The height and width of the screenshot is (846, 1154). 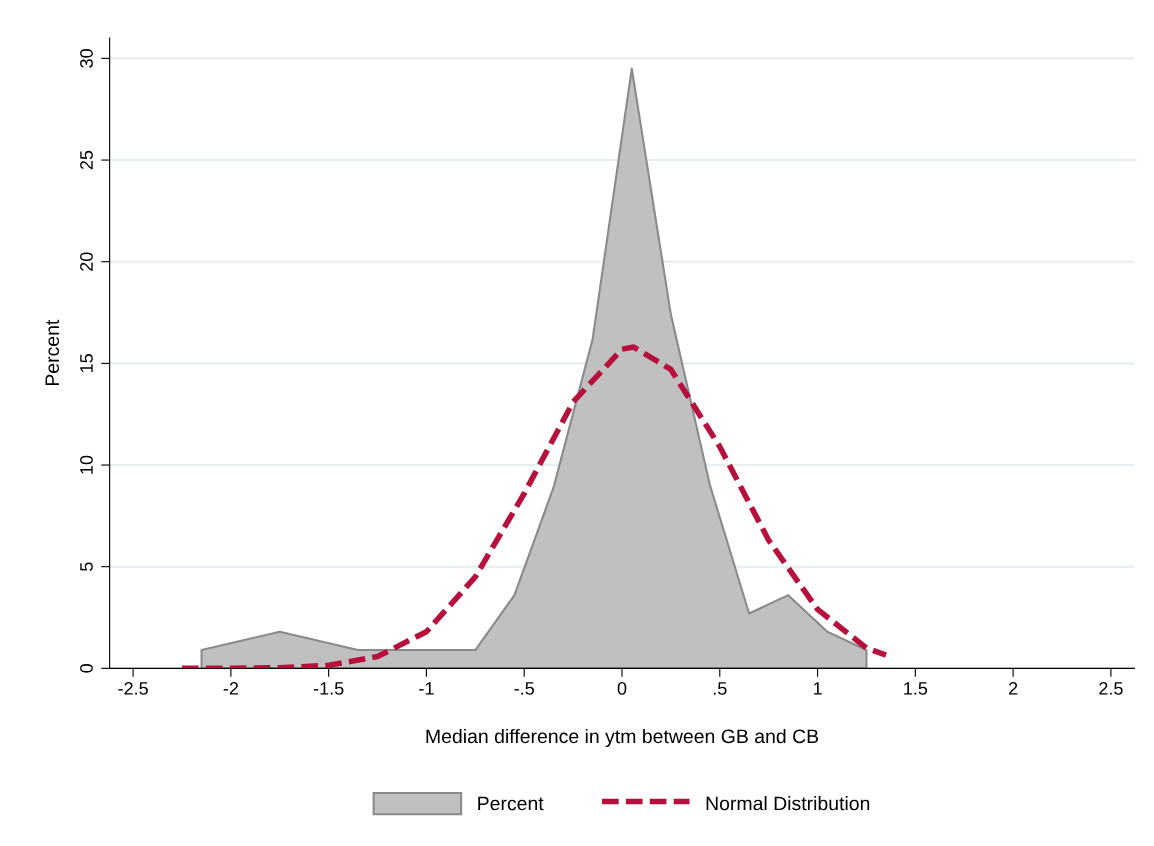 I want to click on y-tick-label: 20, so click(x=86, y=261).